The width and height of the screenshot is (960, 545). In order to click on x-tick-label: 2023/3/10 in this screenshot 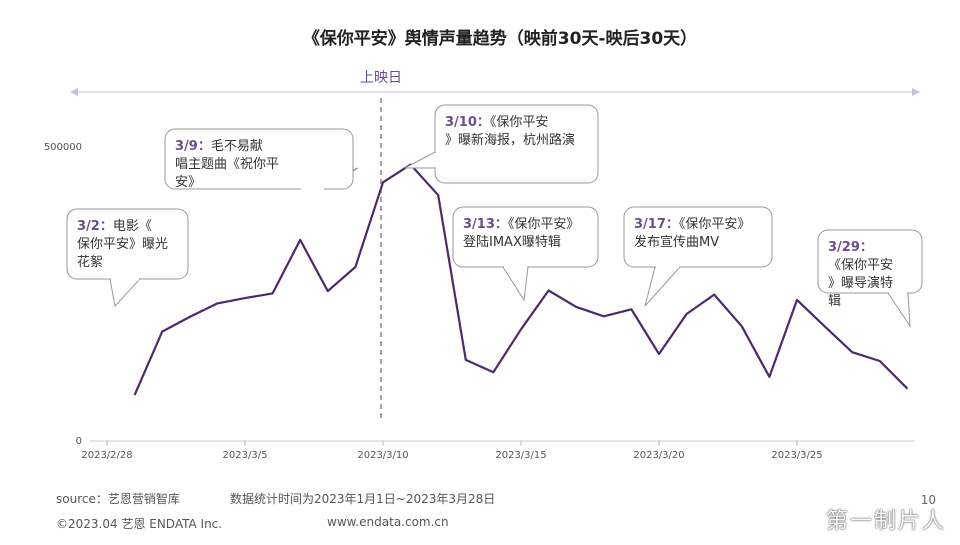, I will do `click(382, 455)`.